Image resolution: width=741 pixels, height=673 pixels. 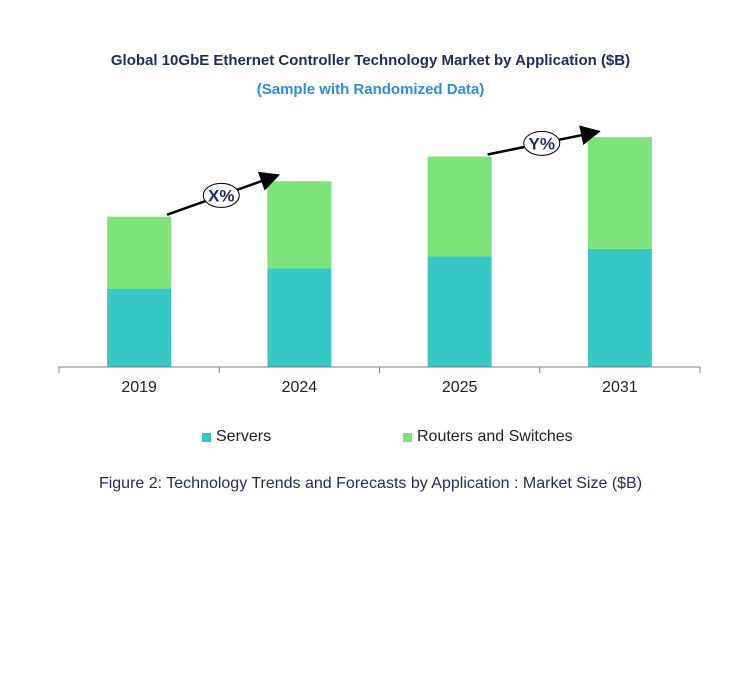 I want to click on growth-label-y: Y%, so click(x=542, y=143).